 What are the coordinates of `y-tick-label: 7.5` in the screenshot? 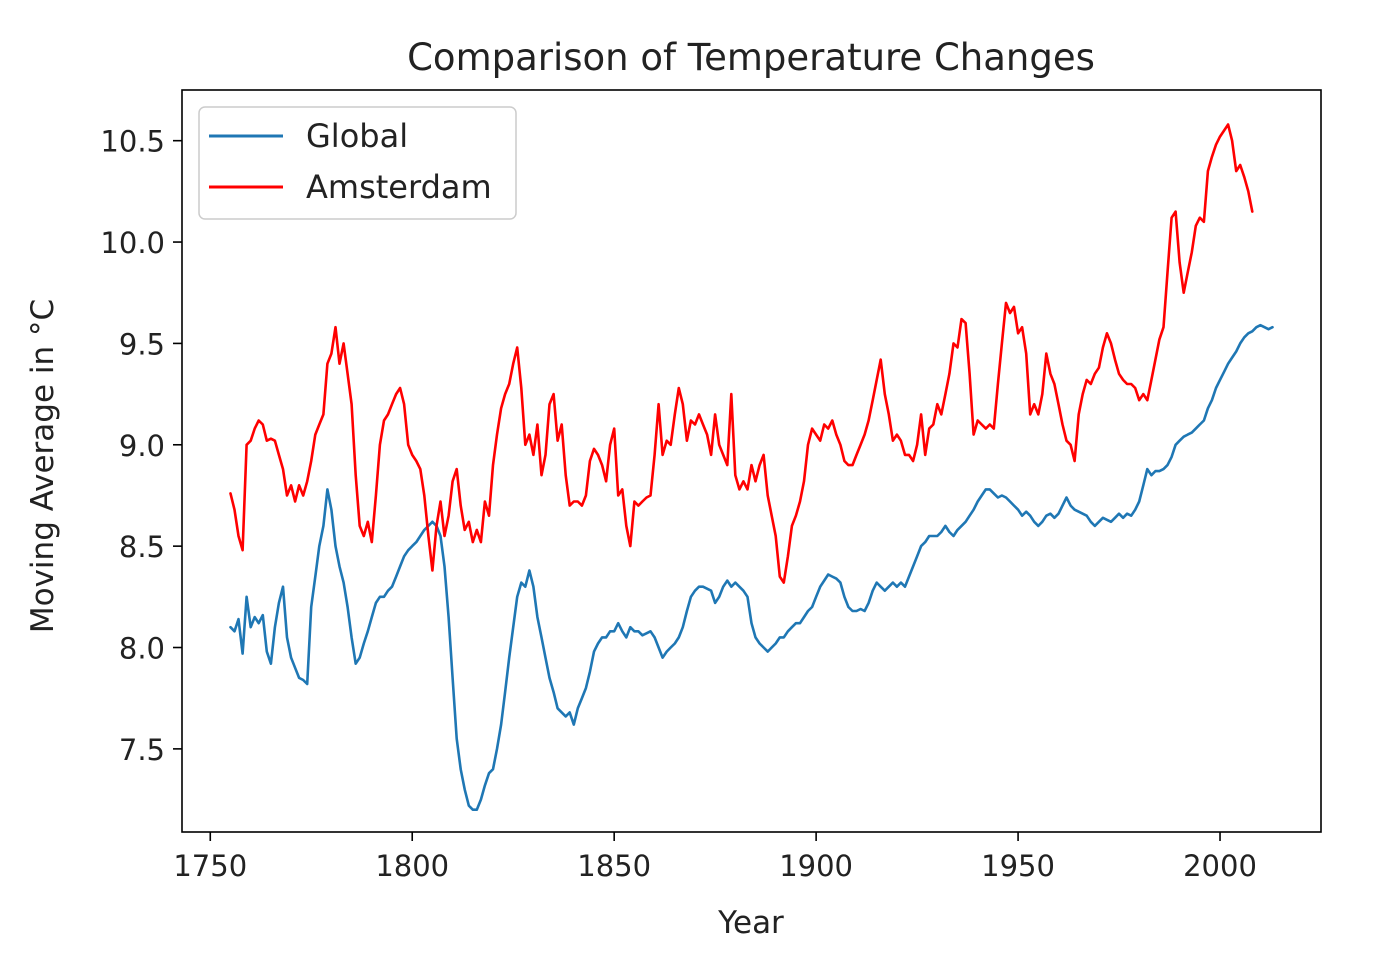 It's located at (142, 750).